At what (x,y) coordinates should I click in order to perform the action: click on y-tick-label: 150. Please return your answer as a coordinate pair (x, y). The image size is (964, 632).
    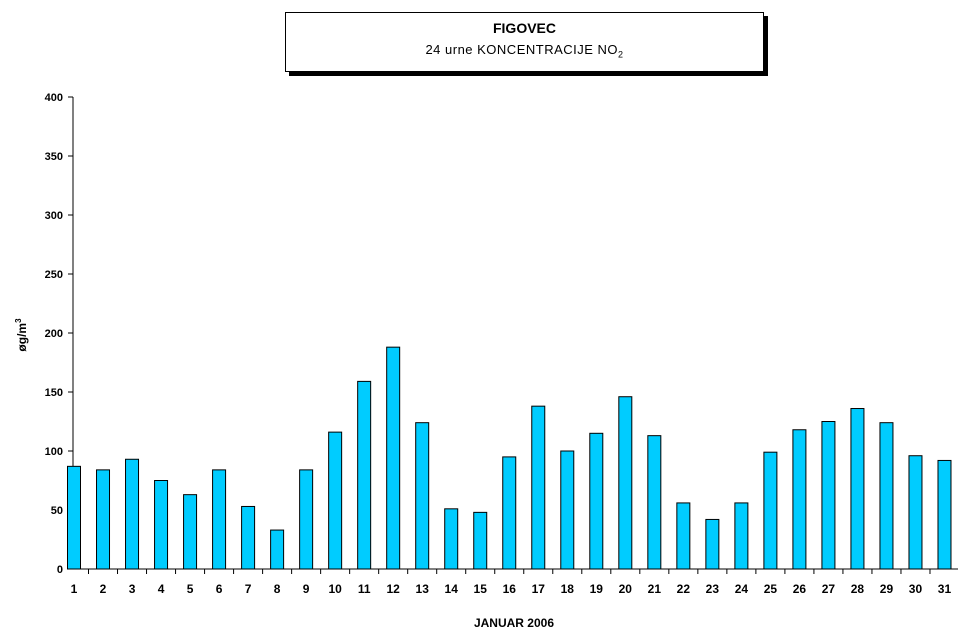
    Looking at the image, I should click on (54, 393).